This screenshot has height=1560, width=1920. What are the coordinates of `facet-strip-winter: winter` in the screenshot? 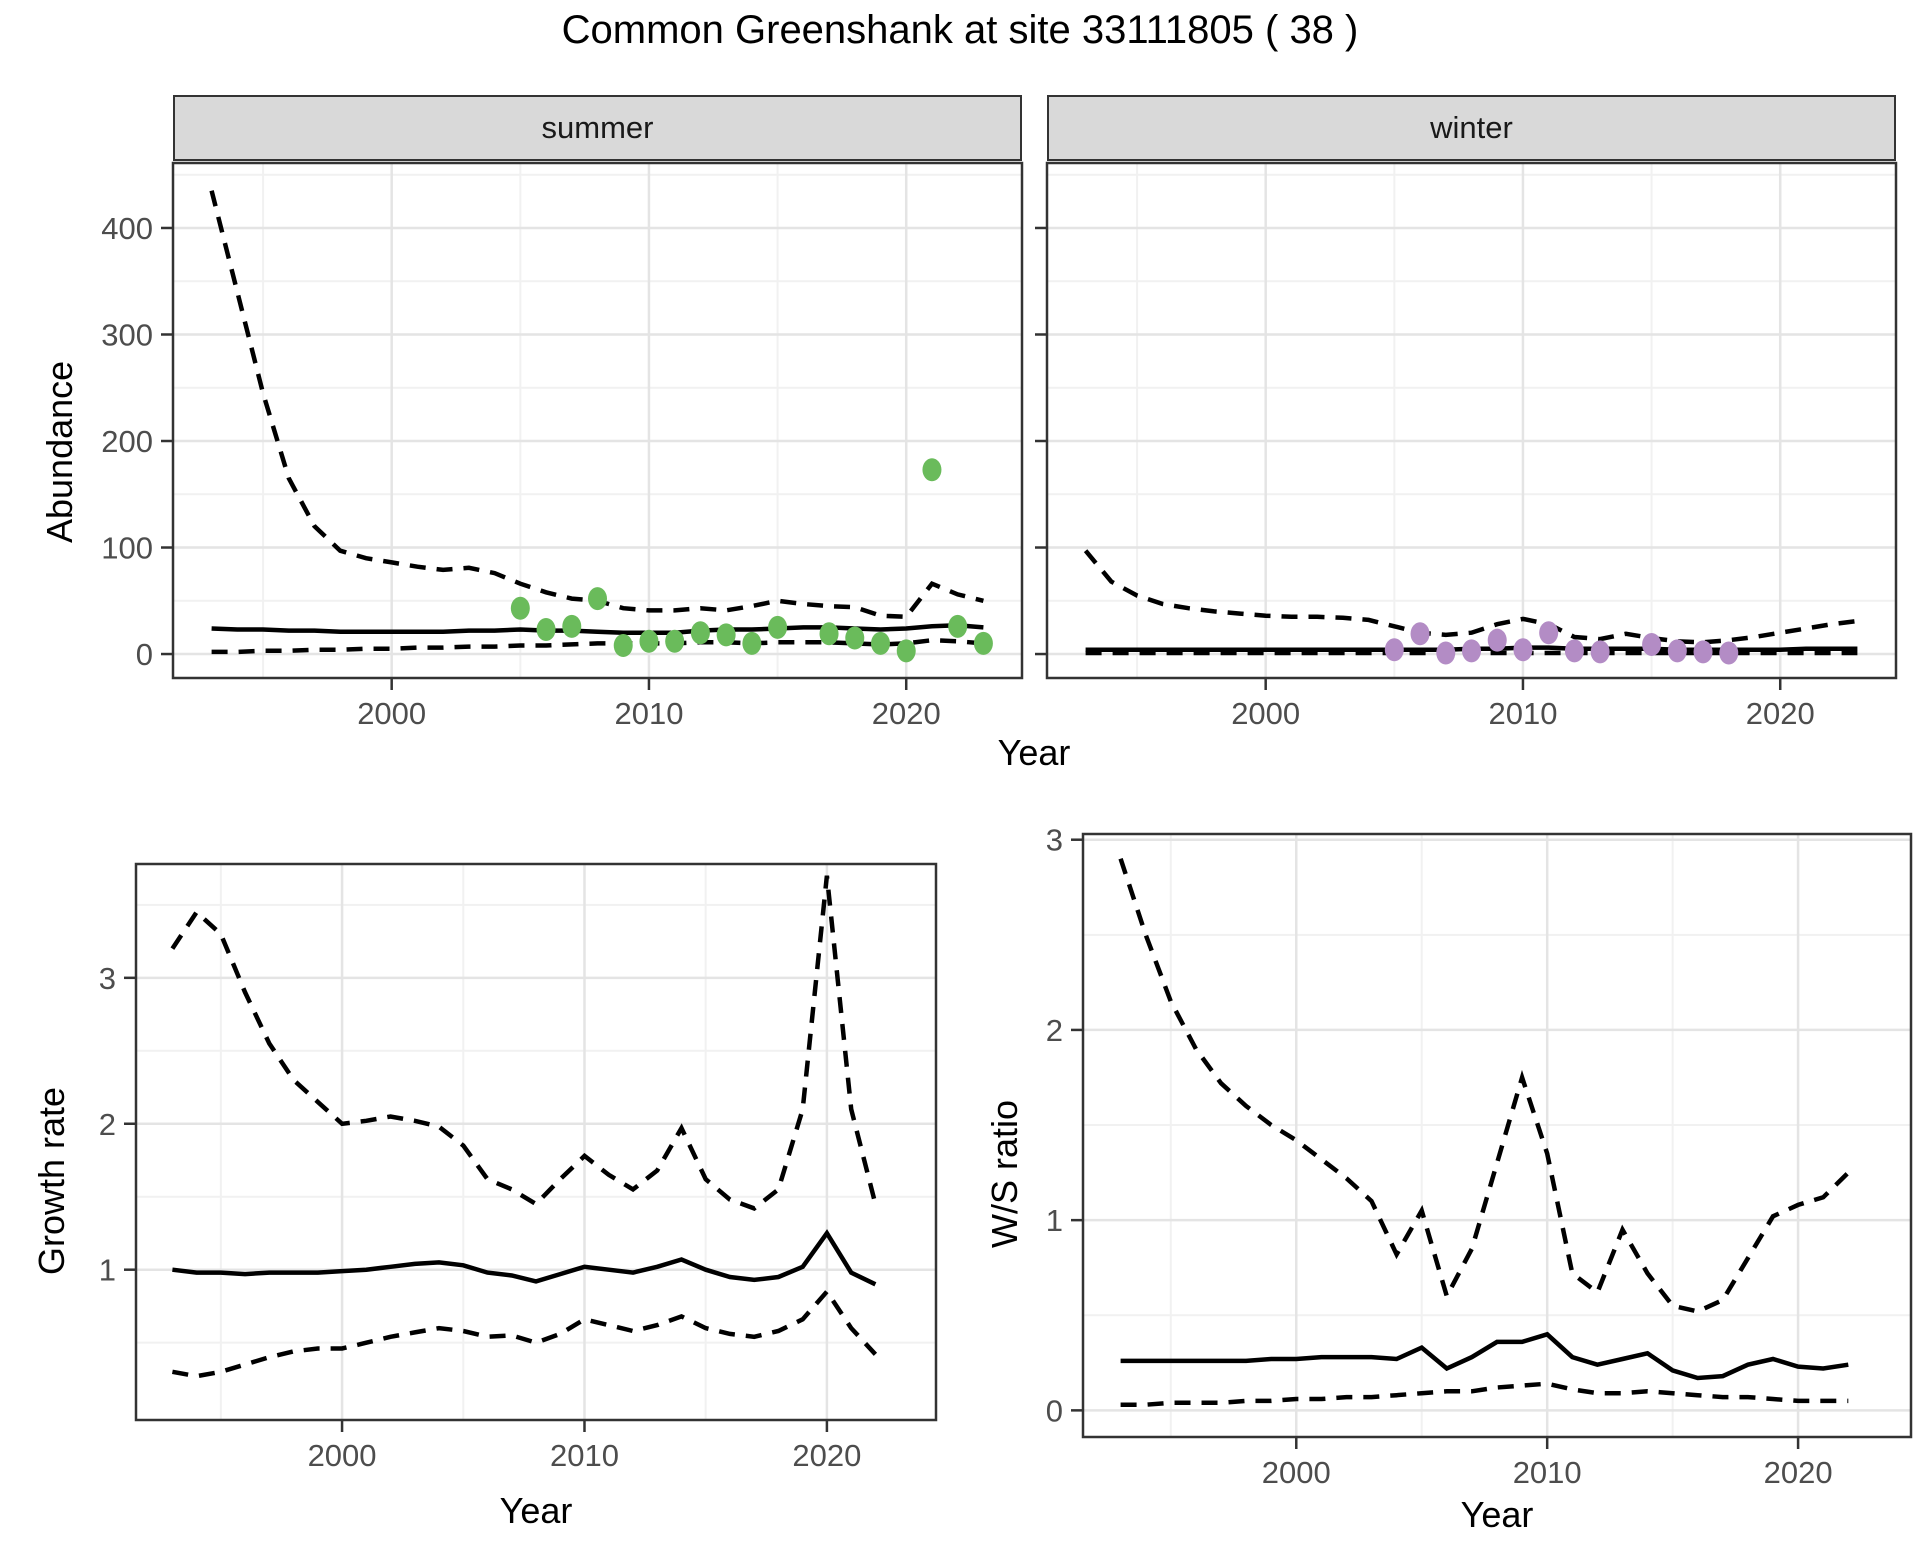 It's located at (1471, 128).